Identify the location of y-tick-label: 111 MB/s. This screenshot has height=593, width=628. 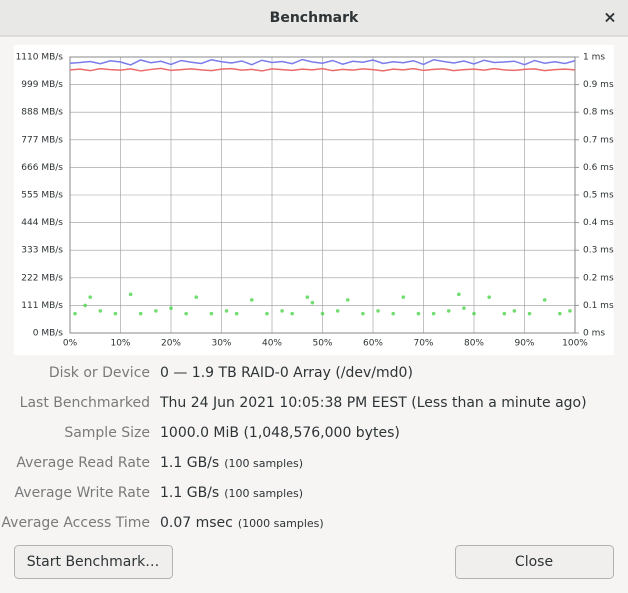
(42, 306).